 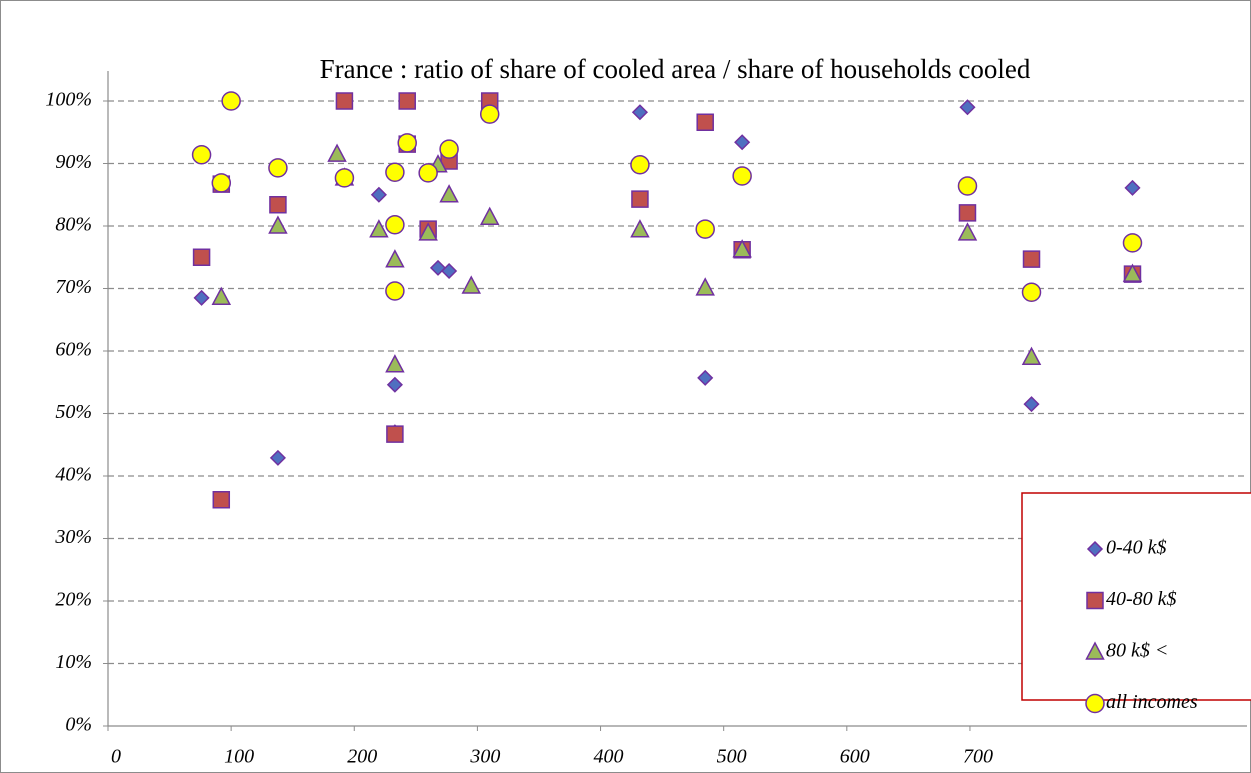 I want to click on y-tick-label: 30%, so click(x=73, y=537).